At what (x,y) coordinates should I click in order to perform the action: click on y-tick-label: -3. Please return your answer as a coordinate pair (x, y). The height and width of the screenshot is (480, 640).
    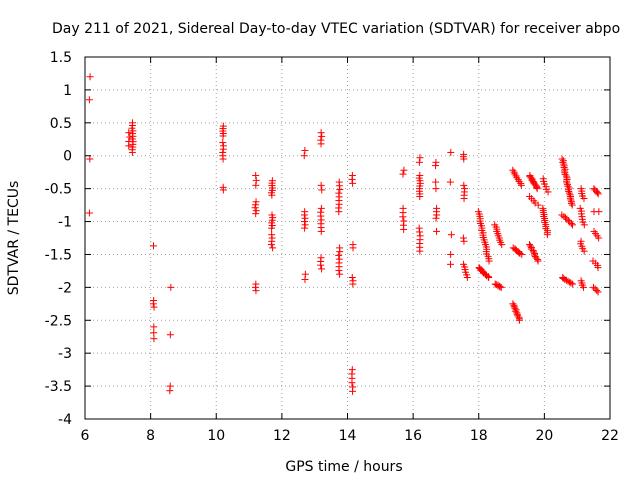
    Looking at the image, I should click on (65, 354).